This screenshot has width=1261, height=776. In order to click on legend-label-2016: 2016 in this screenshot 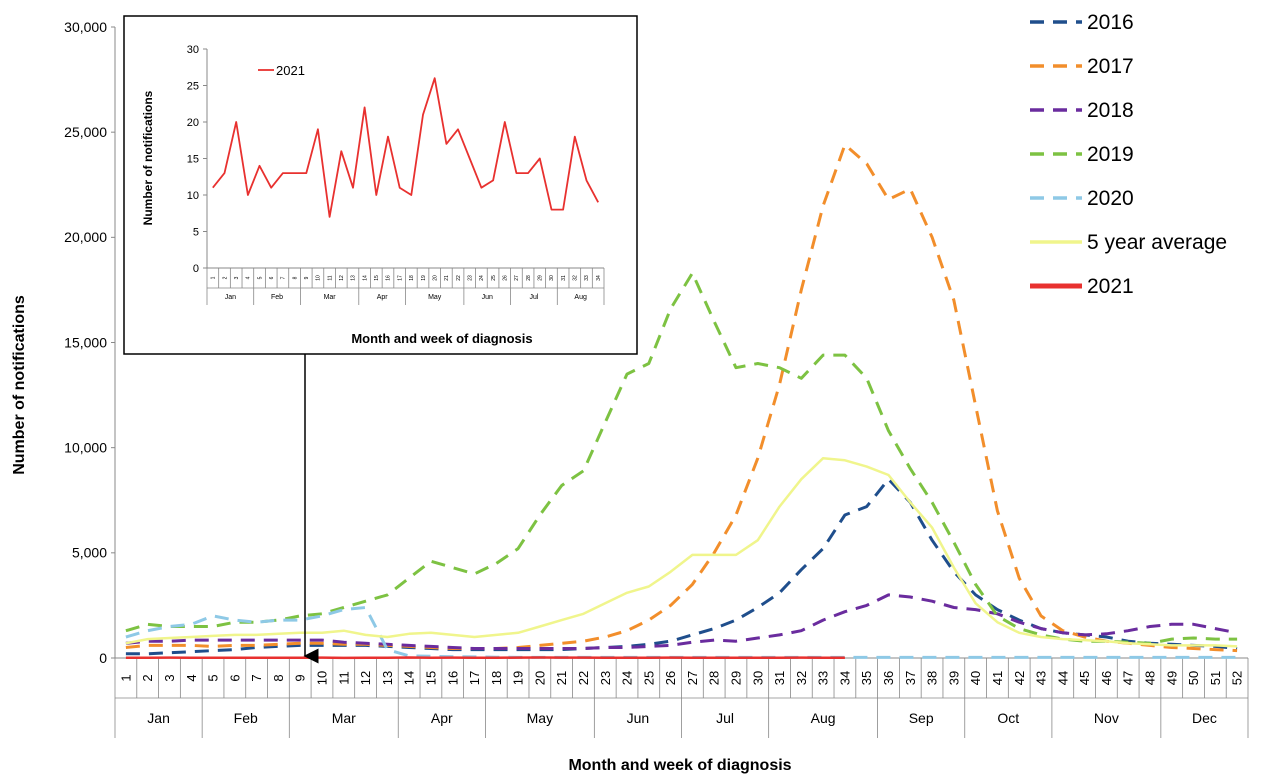, I will do `click(1110, 22)`.